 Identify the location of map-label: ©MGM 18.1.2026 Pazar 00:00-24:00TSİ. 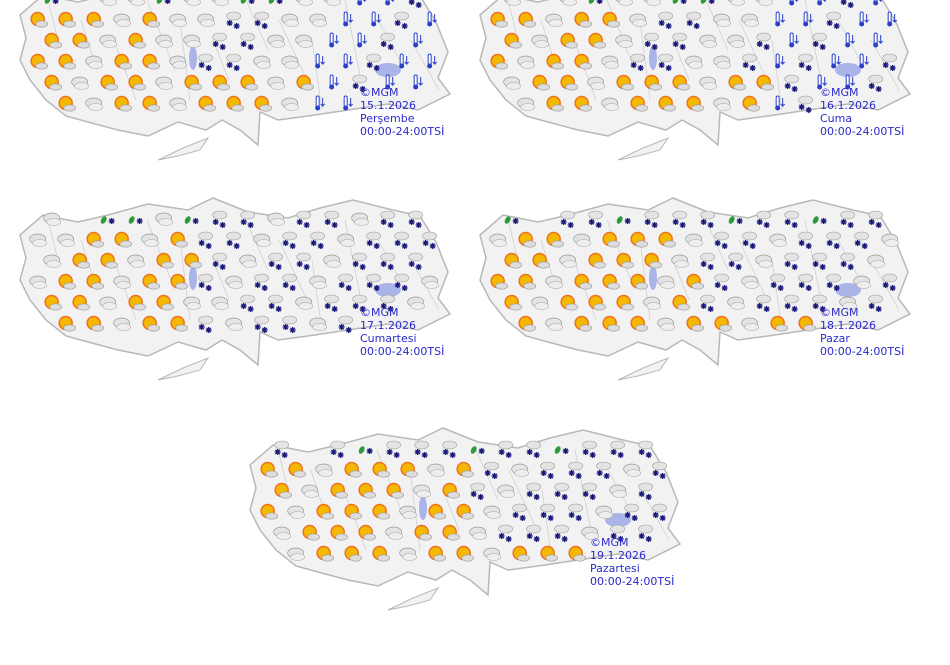
(862, 332).